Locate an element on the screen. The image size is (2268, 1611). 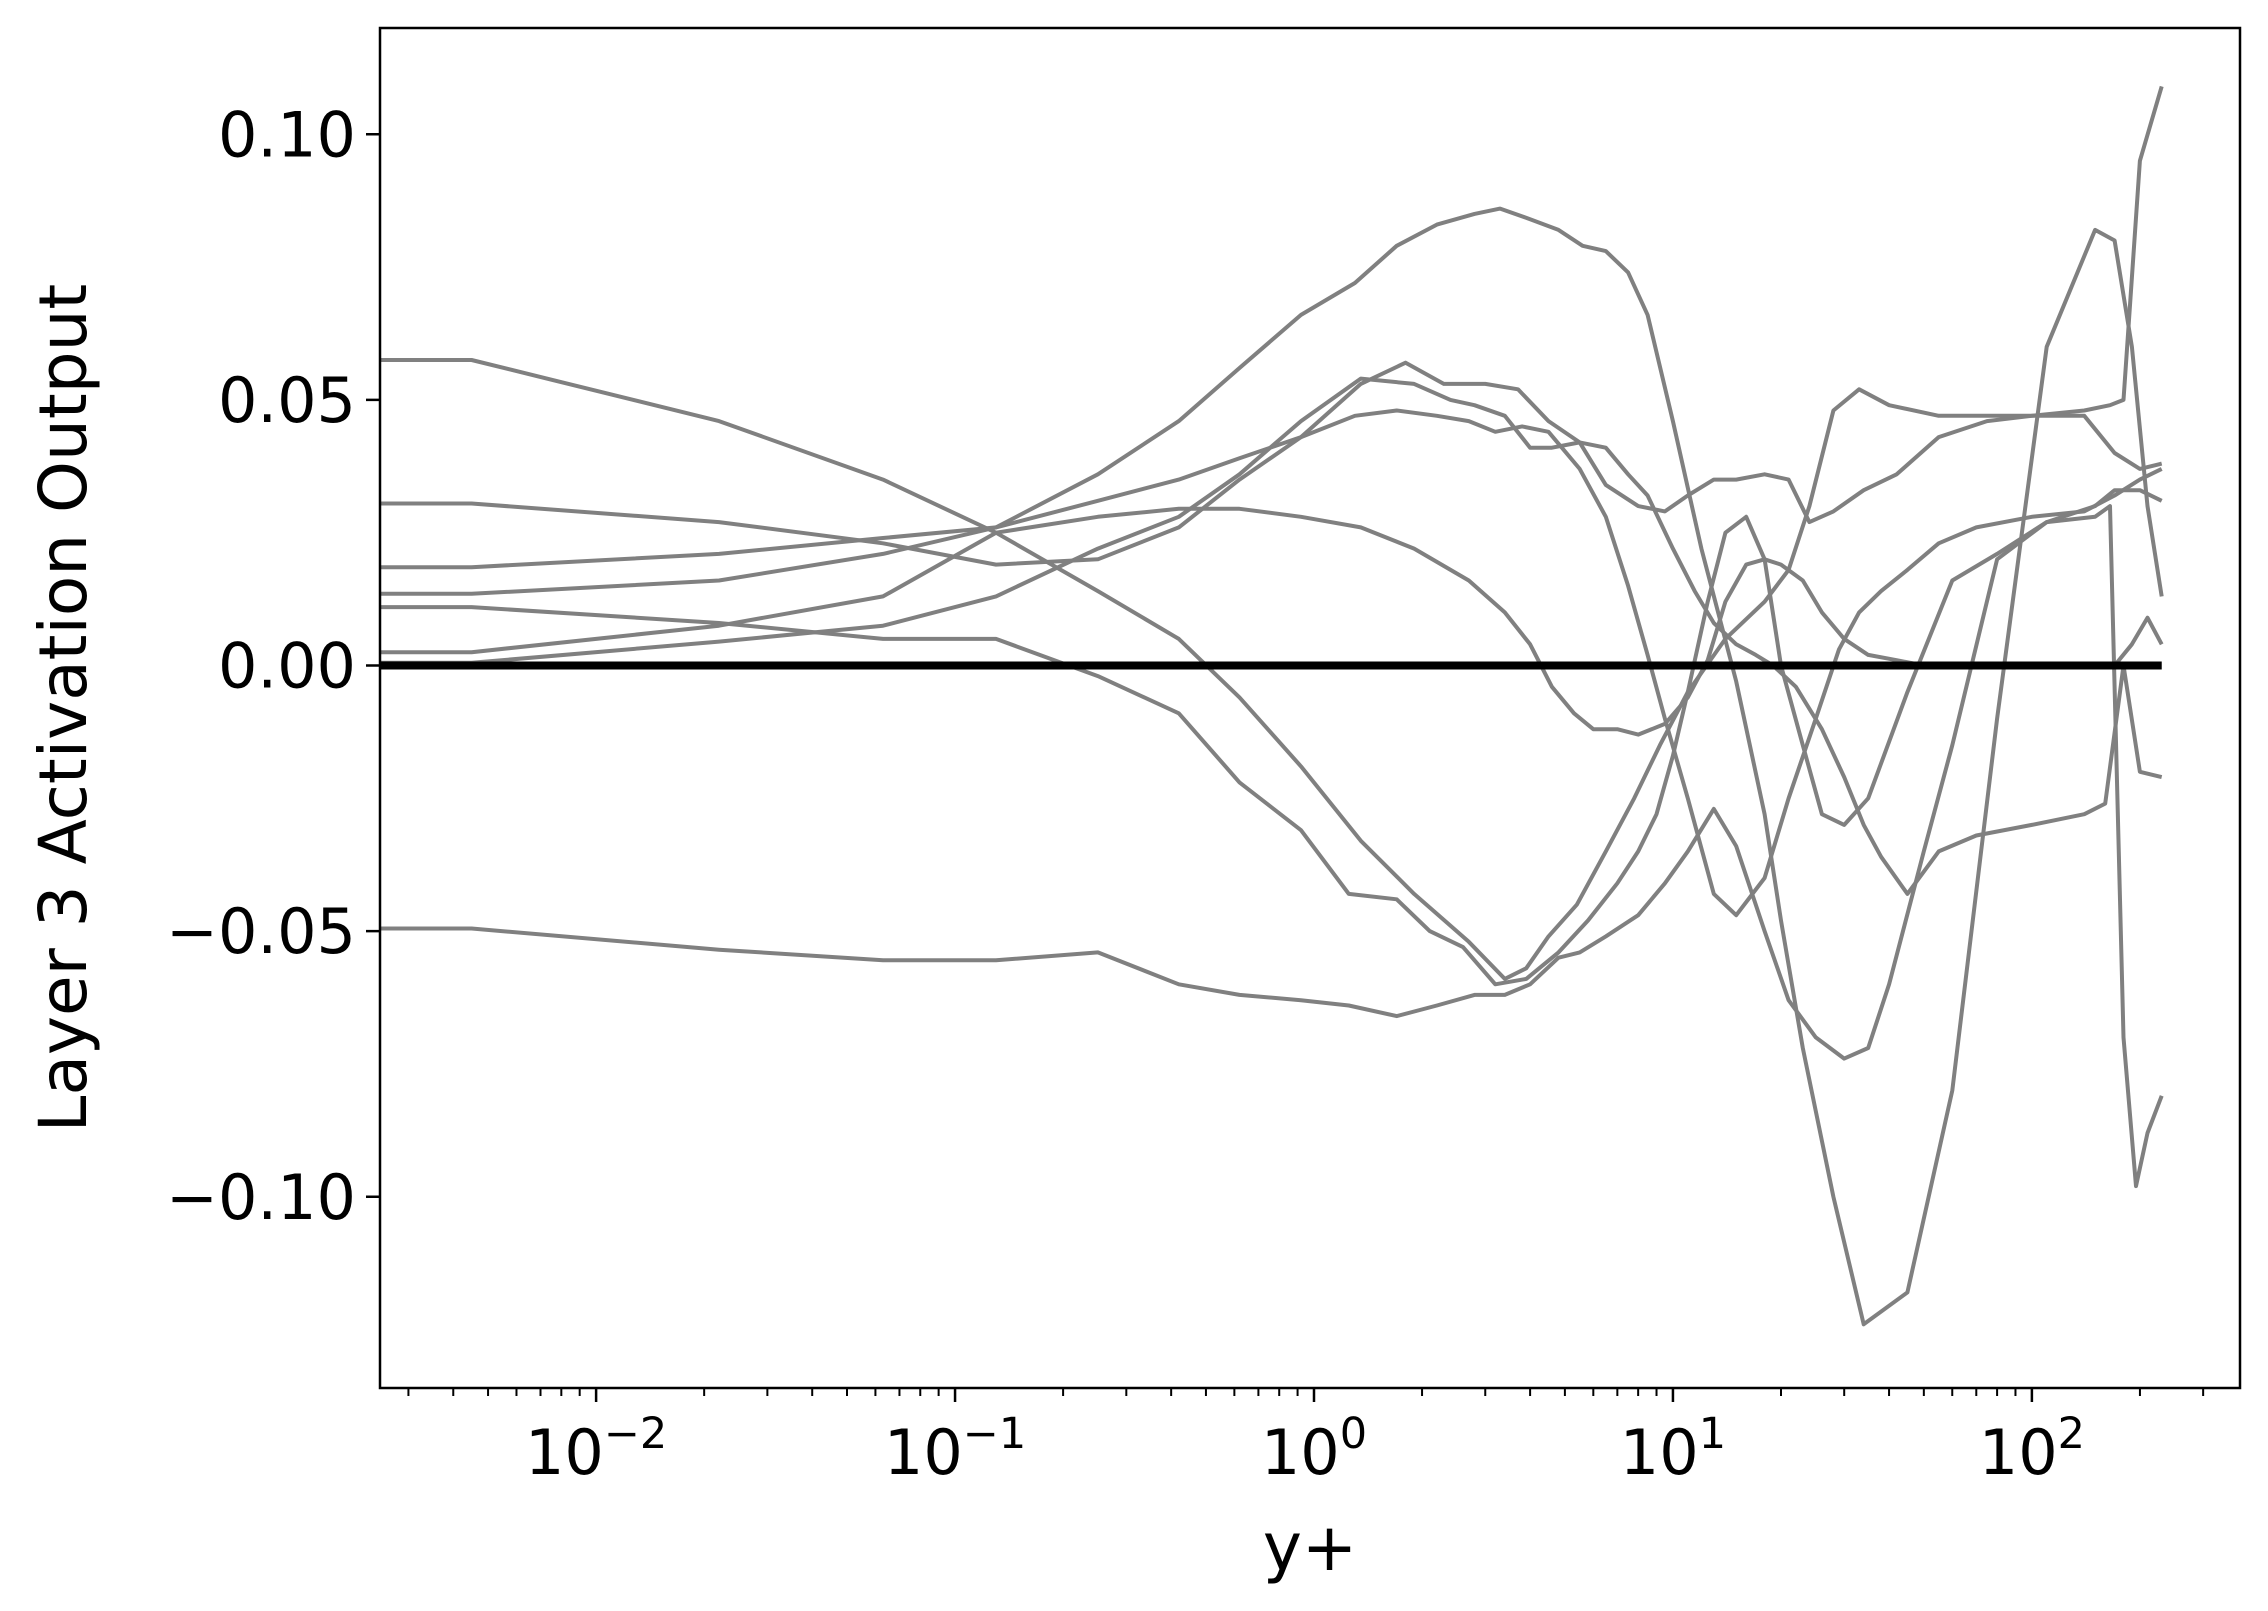
x-tick-label: 10¹ is located at coordinates (1673, 1449).